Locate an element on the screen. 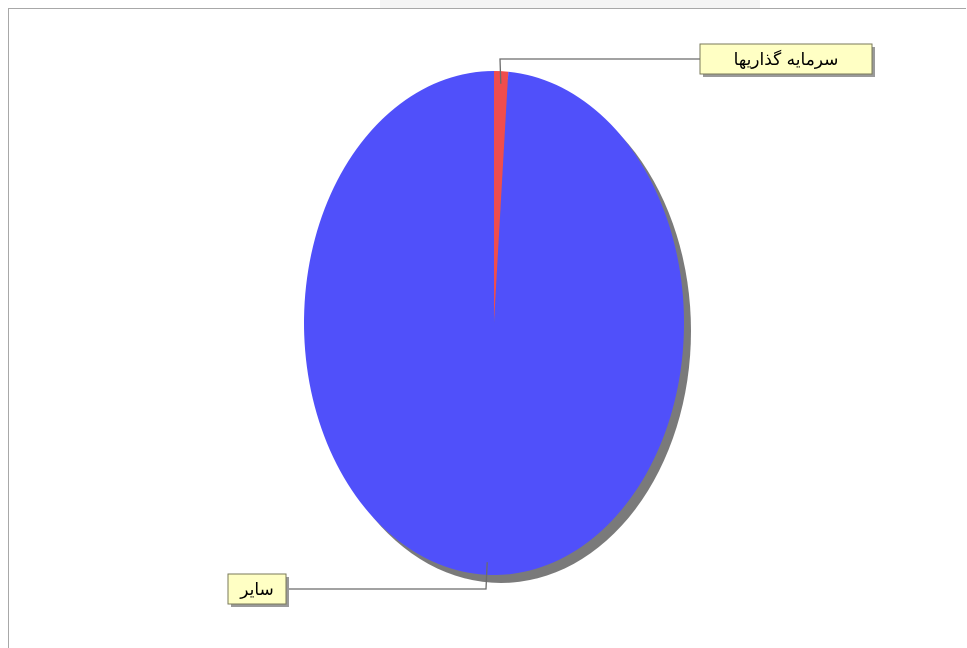 This screenshot has height=648, width=967. chart-header-strip is located at coordinates (570, 4).